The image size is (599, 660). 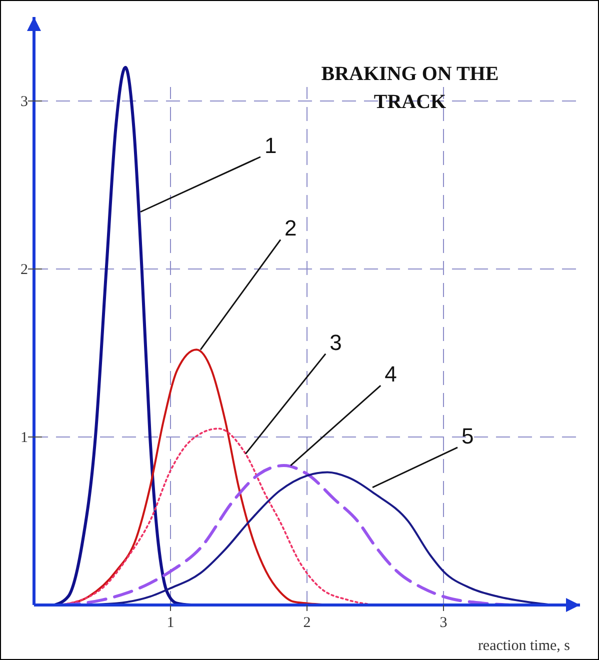 What do you see at coordinates (524, 646) in the screenshot?
I see `x-axis-title: reaction time, s` at bounding box center [524, 646].